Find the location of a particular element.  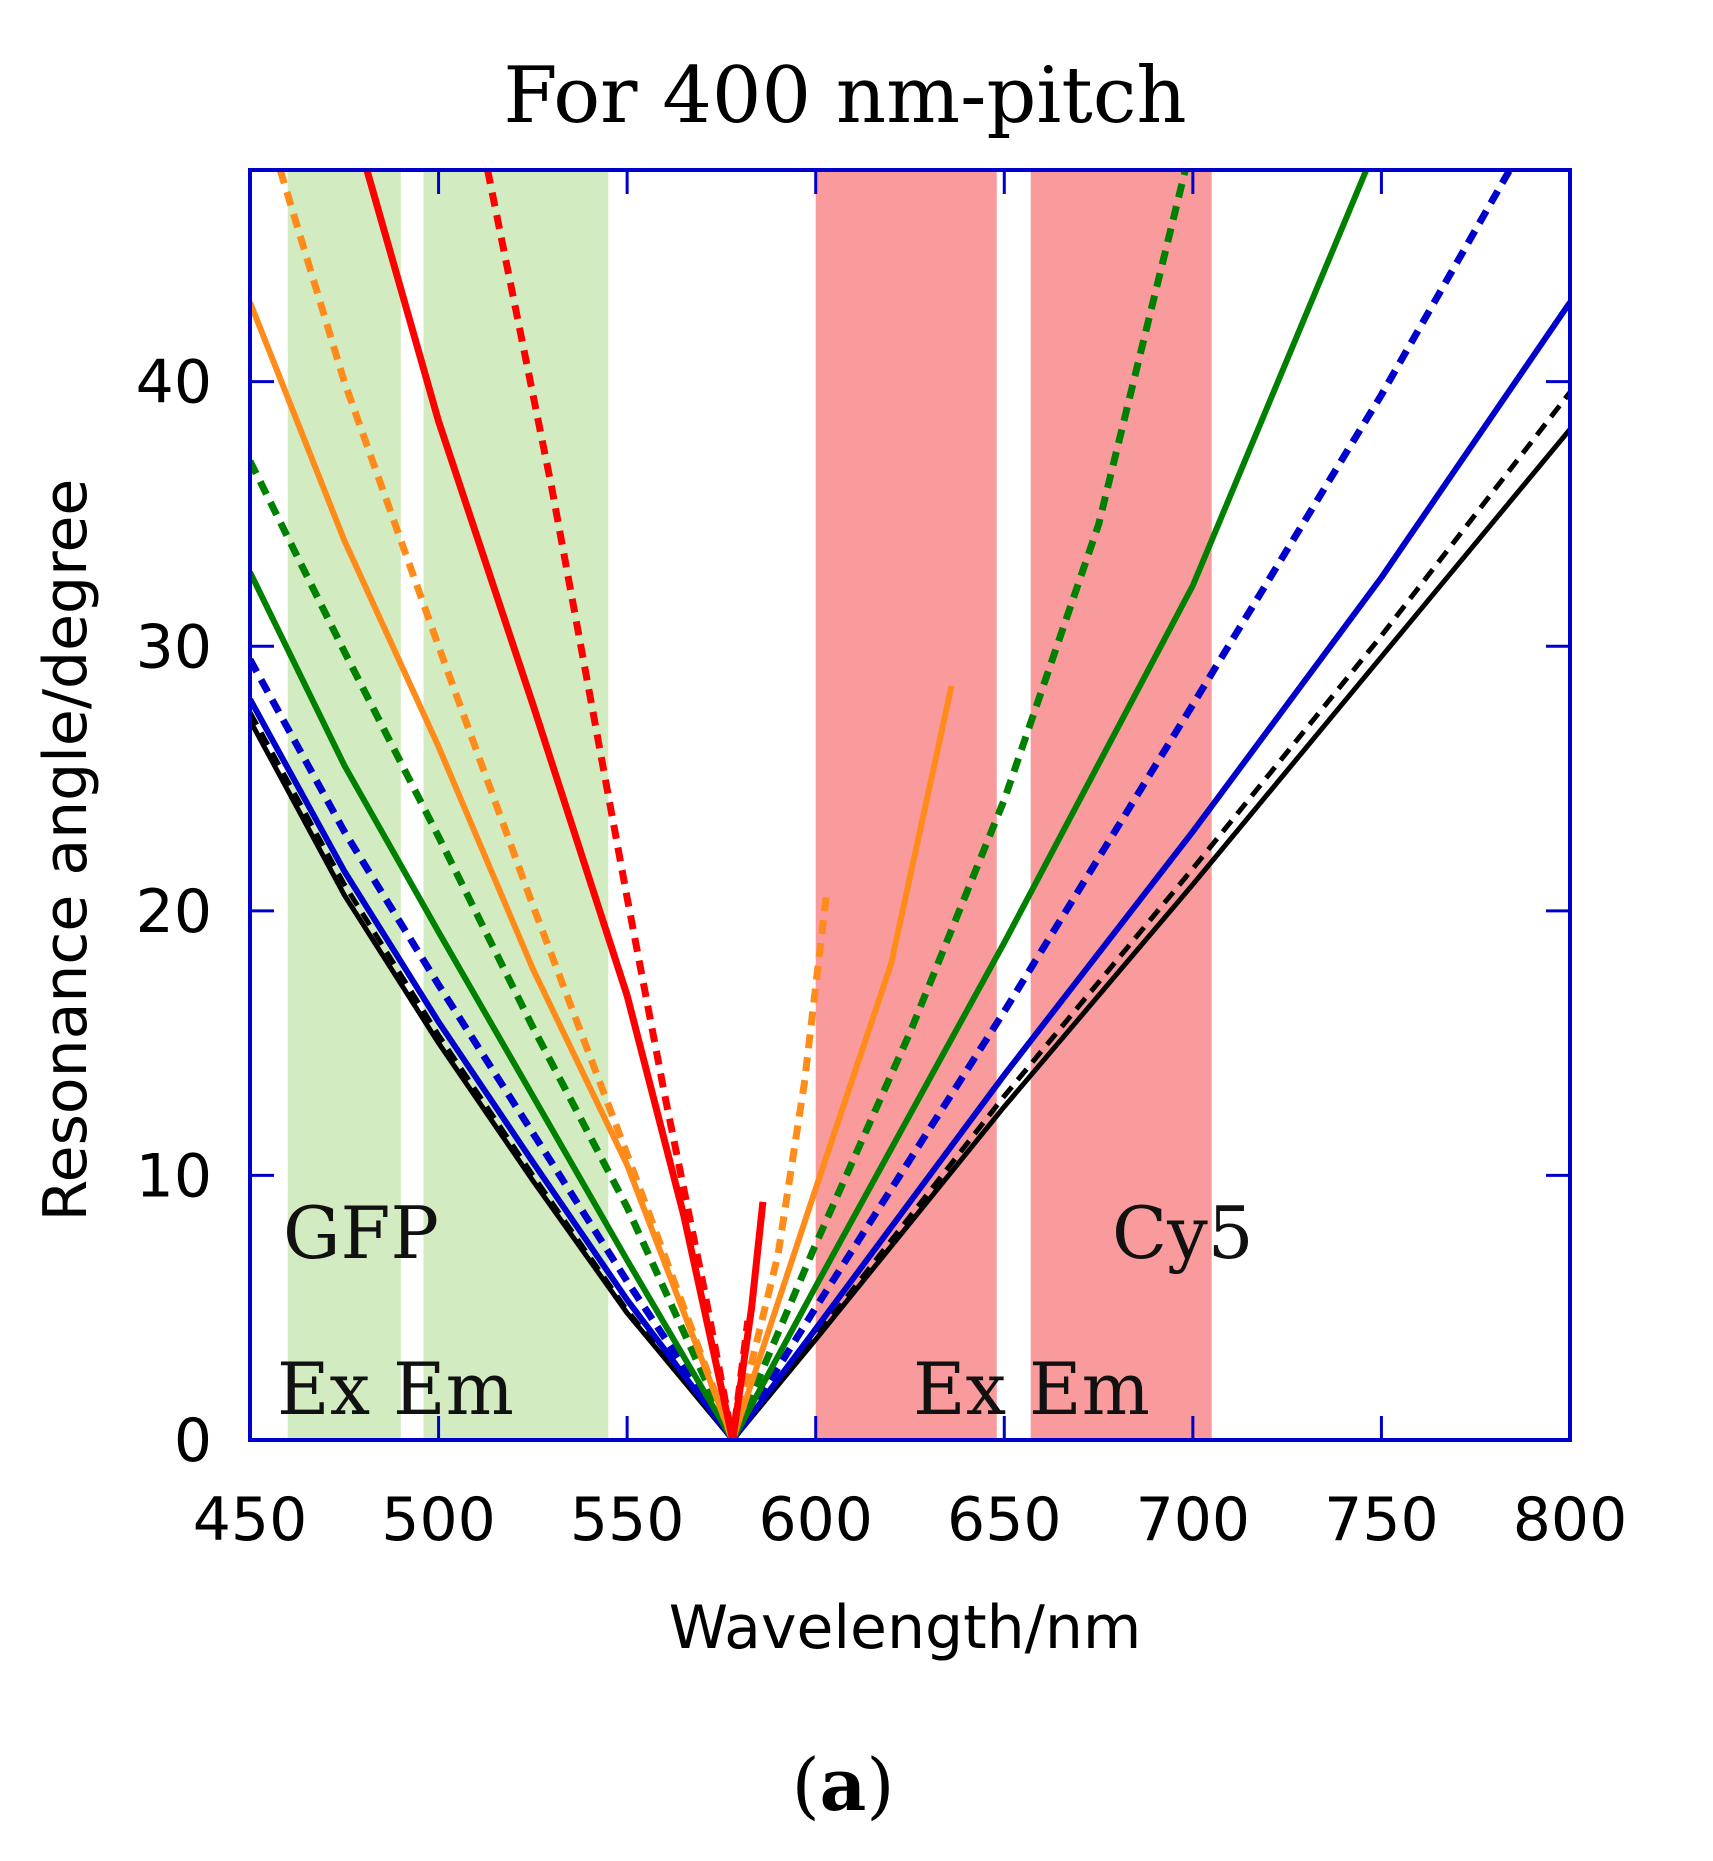

annotation-cy5-ex-em: Ex Em is located at coordinates (1031, 1389).